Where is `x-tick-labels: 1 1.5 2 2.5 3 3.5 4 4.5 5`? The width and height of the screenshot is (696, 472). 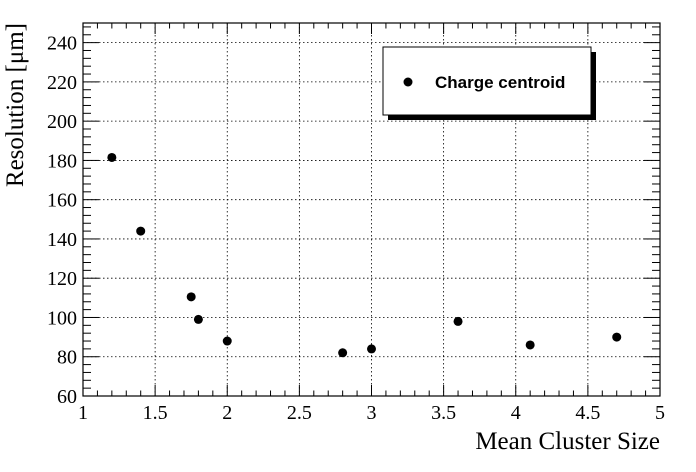 x-tick-labels: 1 1.5 2 2.5 3 3.5 4 4.5 5 is located at coordinates (371, 413).